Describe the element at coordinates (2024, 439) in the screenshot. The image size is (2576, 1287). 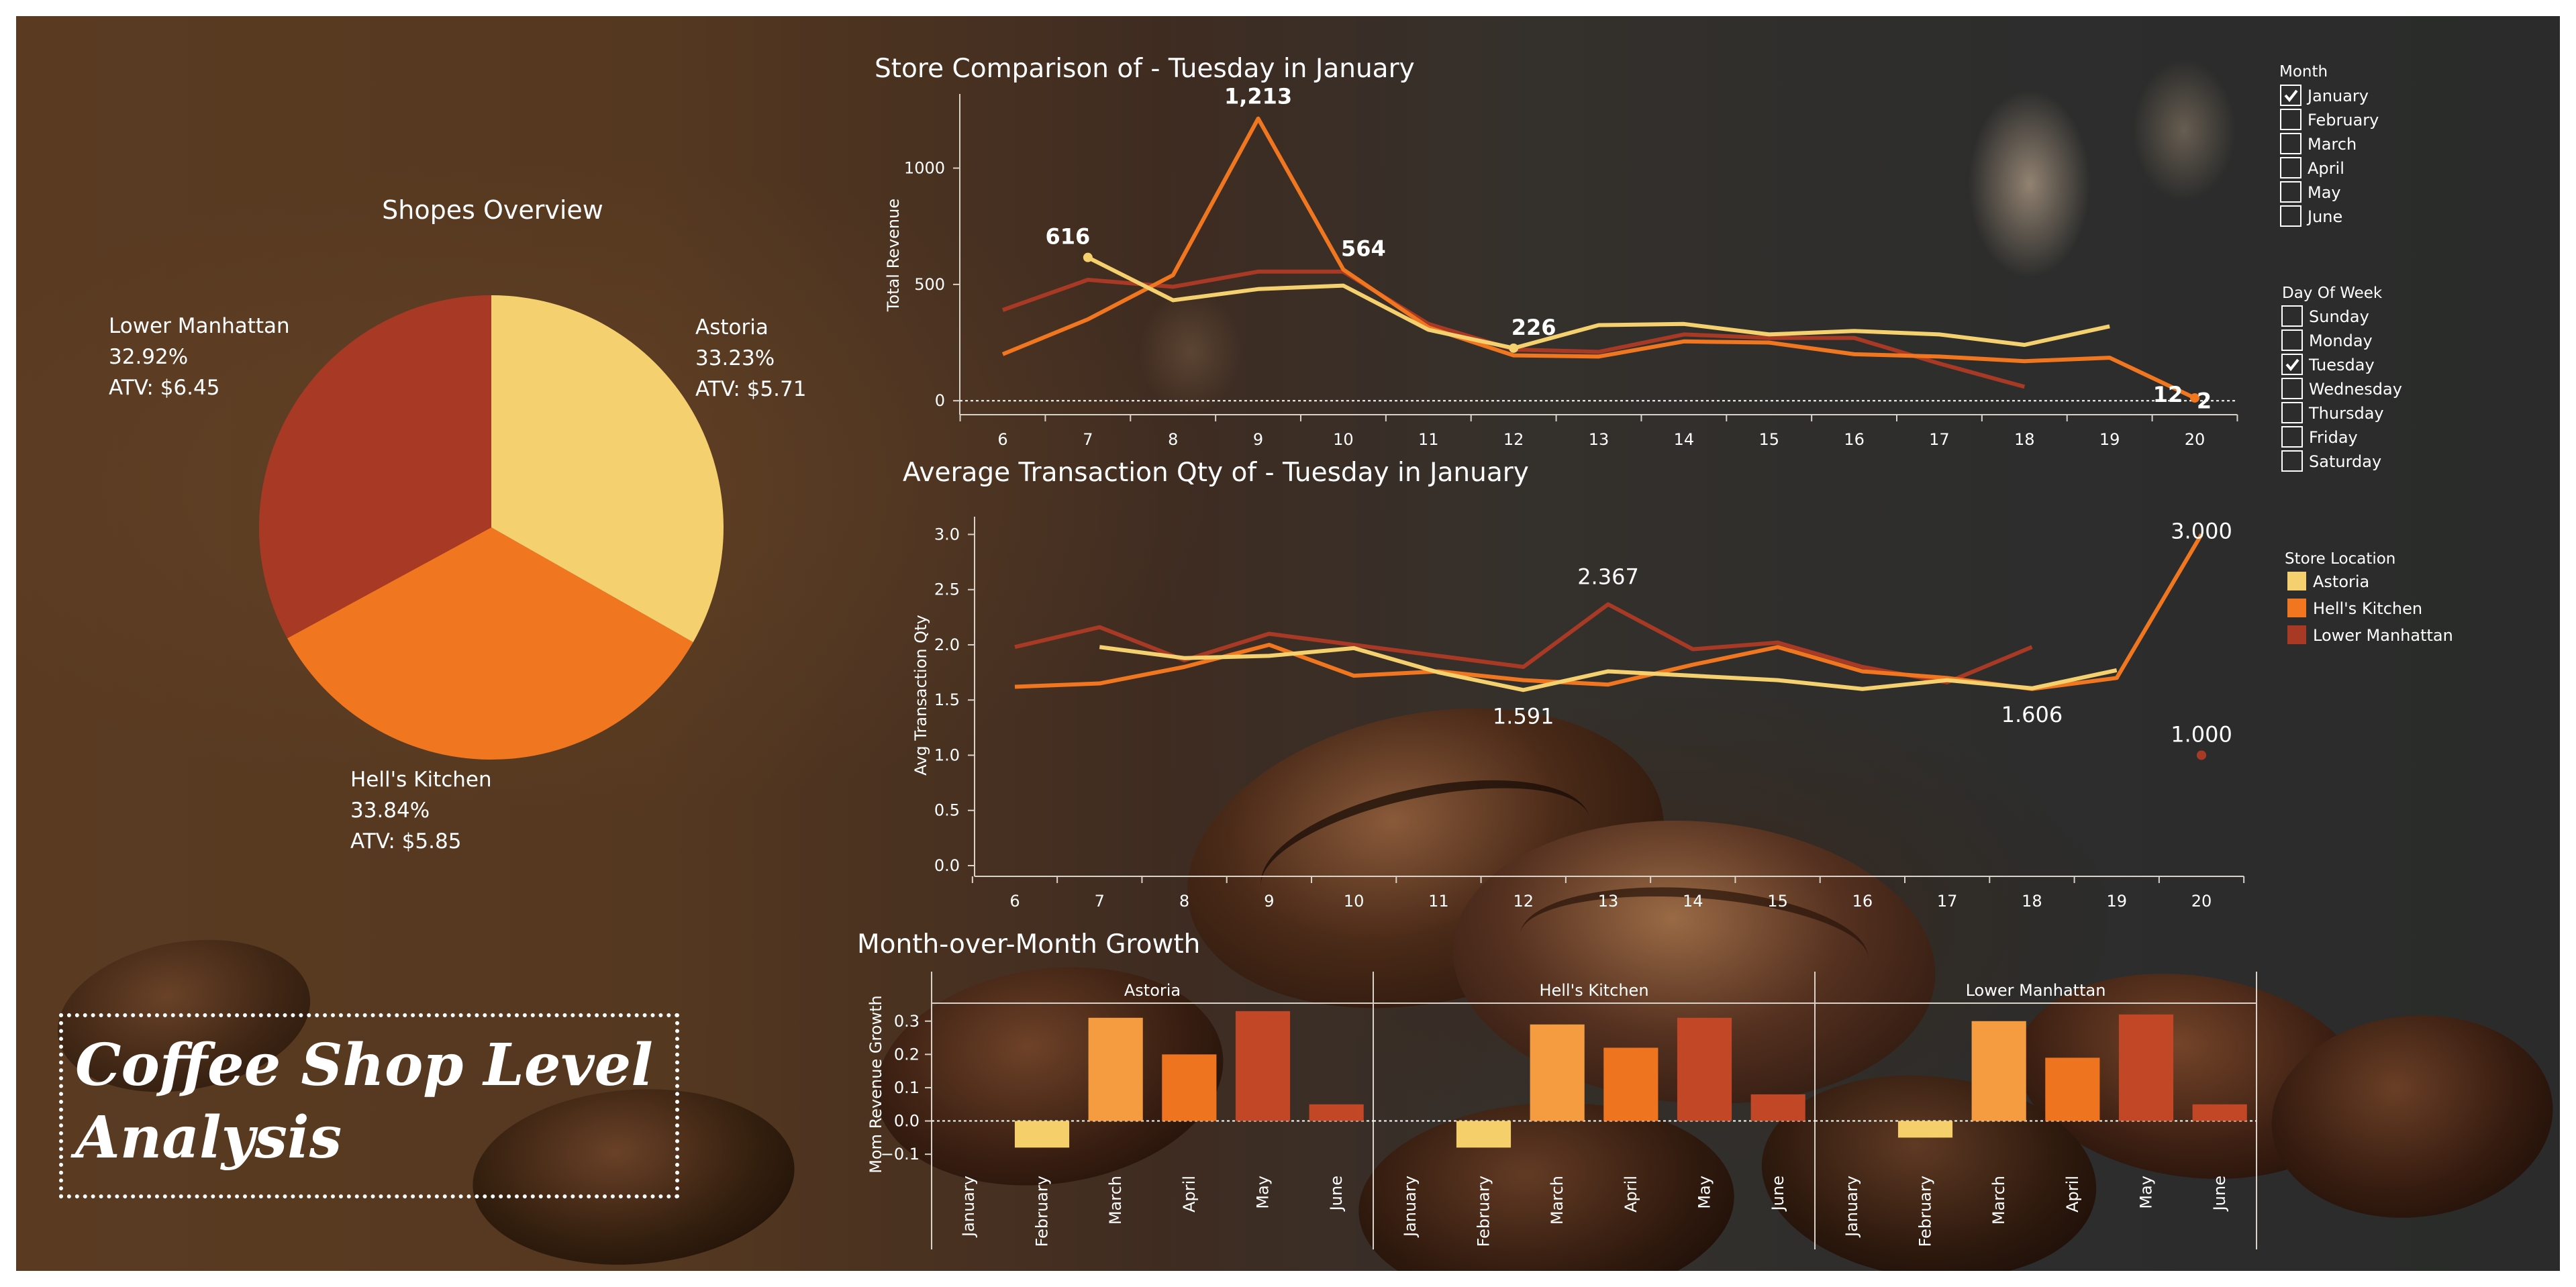
I see `revenue-x-tick-label: 18` at that location.